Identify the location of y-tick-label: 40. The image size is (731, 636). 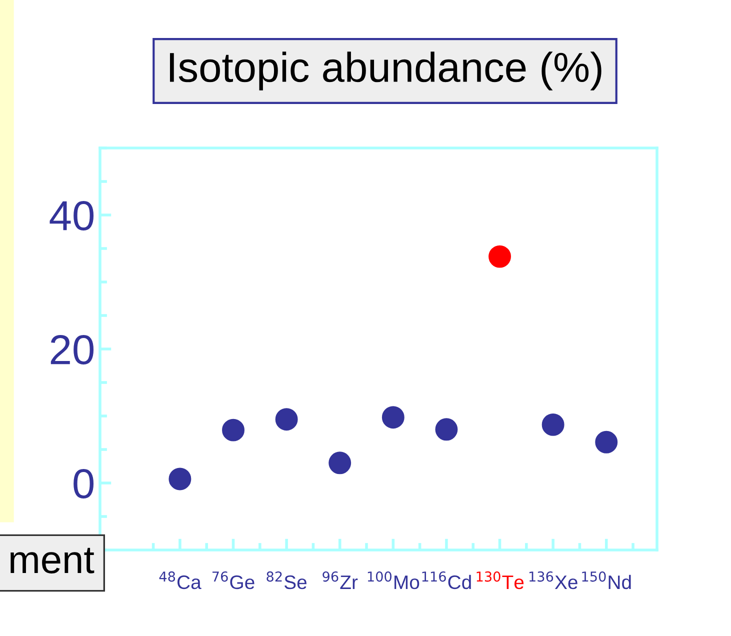
(72, 216).